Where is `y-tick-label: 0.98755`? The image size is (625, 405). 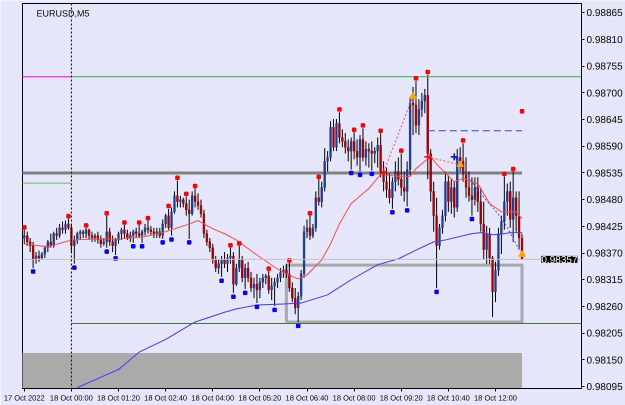
y-tick-label: 0.98755 is located at coordinates (605, 67).